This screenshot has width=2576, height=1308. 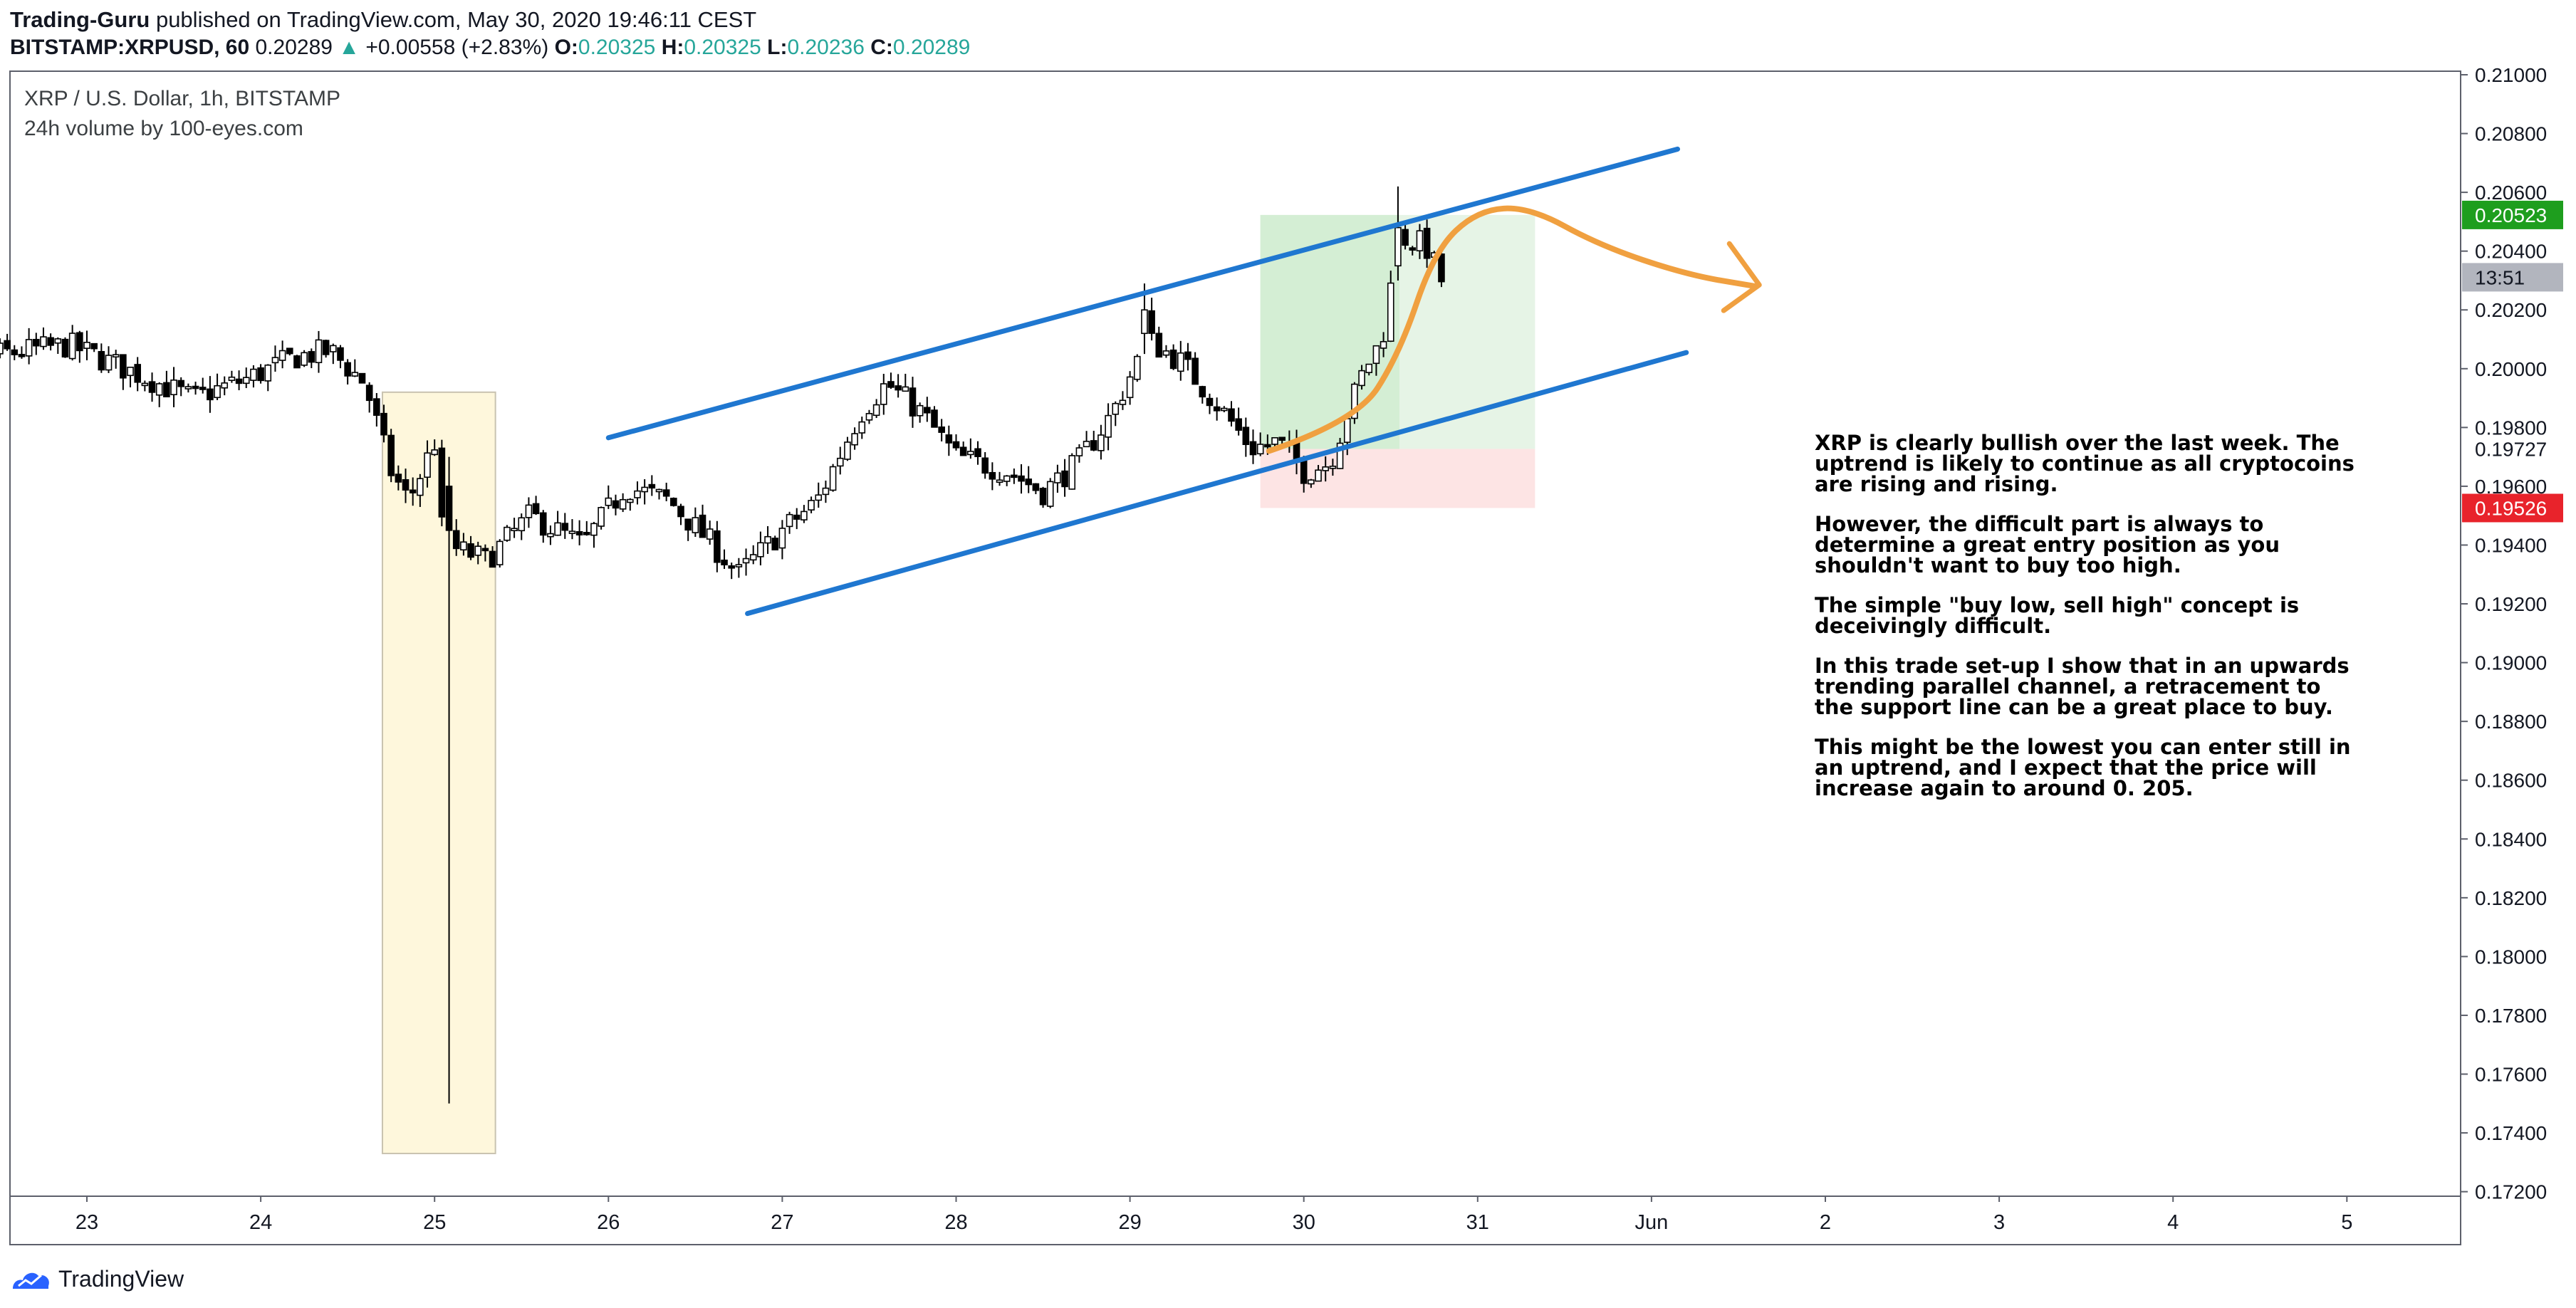 What do you see at coordinates (1652, 1222) in the screenshot?
I see `time-tick-label: Jun` at bounding box center [1652, 1222].